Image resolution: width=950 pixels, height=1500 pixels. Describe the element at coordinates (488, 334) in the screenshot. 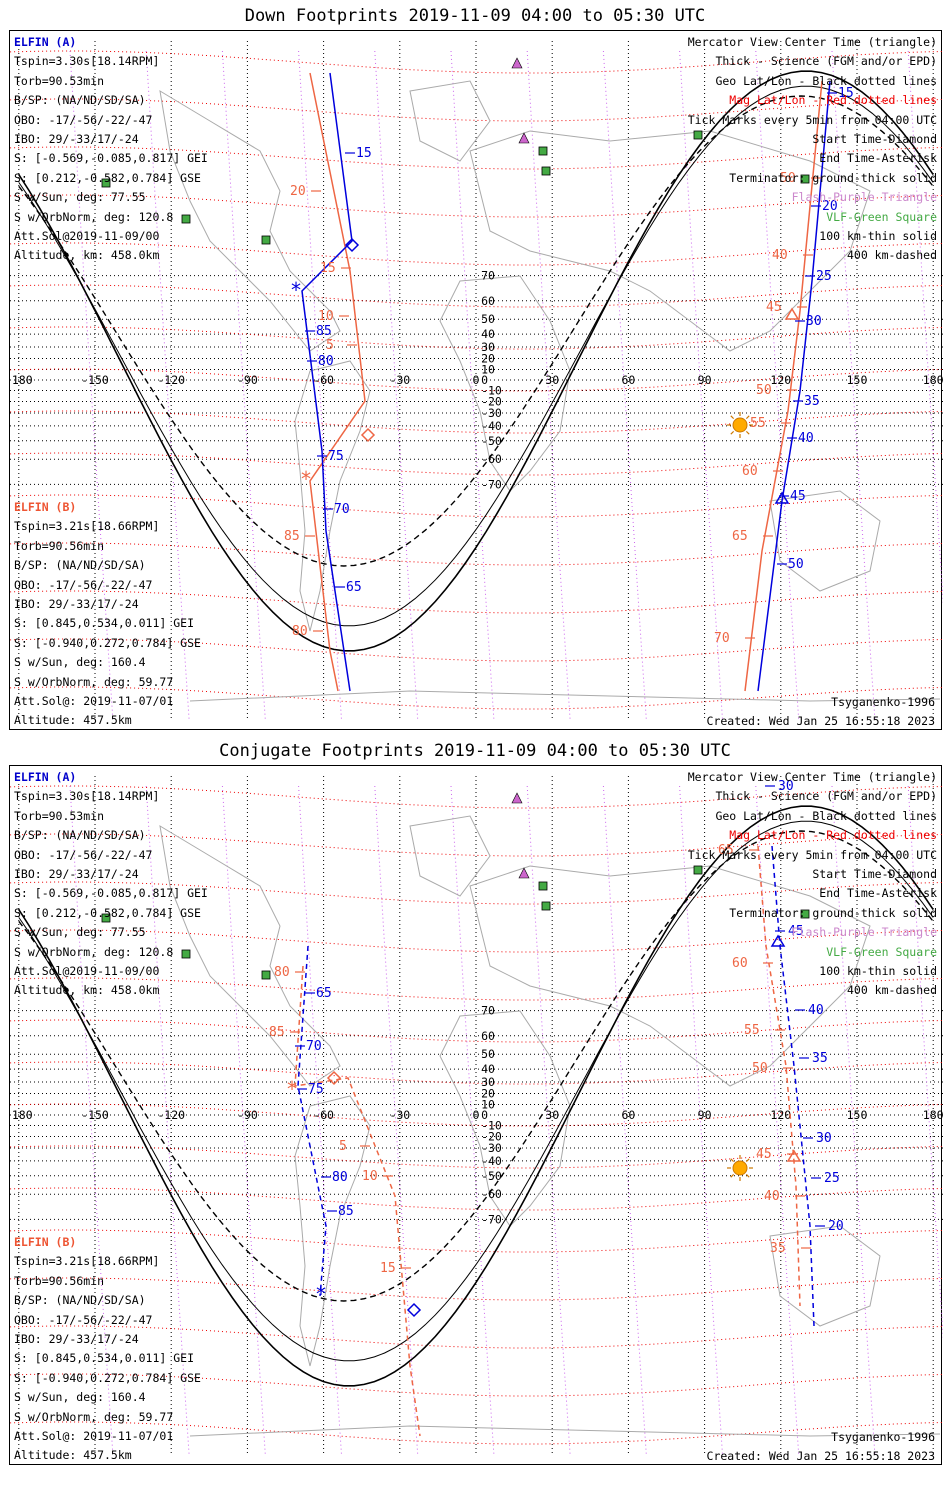

I see `lat-label: 40` at that location.